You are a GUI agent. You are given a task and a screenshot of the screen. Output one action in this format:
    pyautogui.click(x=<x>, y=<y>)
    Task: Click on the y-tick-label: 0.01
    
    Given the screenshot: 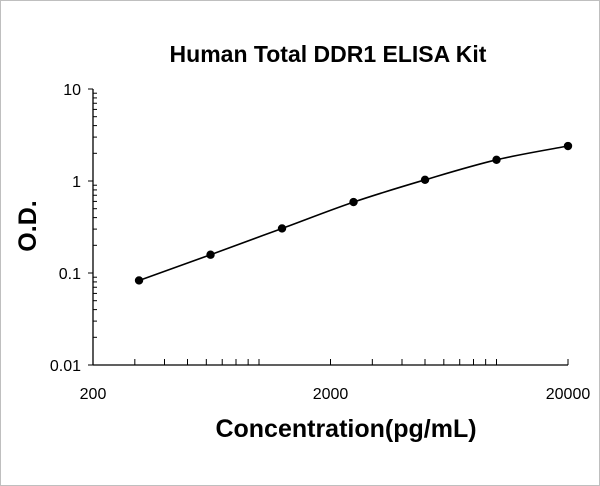 What is the action you would take?
    pyautogui.click(x=65, y=366)
    